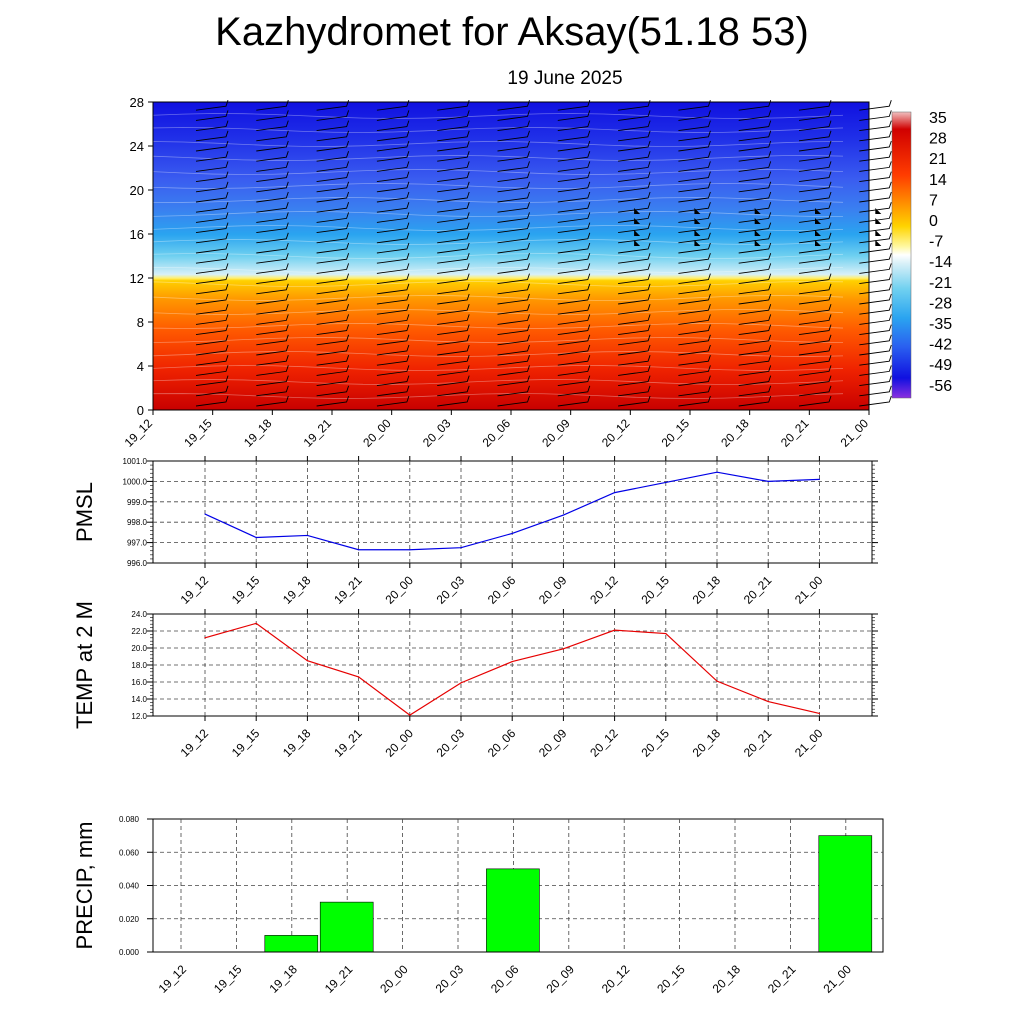 The image size is (1024, 1024). What do you see at coordinates (135, 481) in the screenshot?
I see `y-tick-label: 1000.0` at bounding box center [135, 481].